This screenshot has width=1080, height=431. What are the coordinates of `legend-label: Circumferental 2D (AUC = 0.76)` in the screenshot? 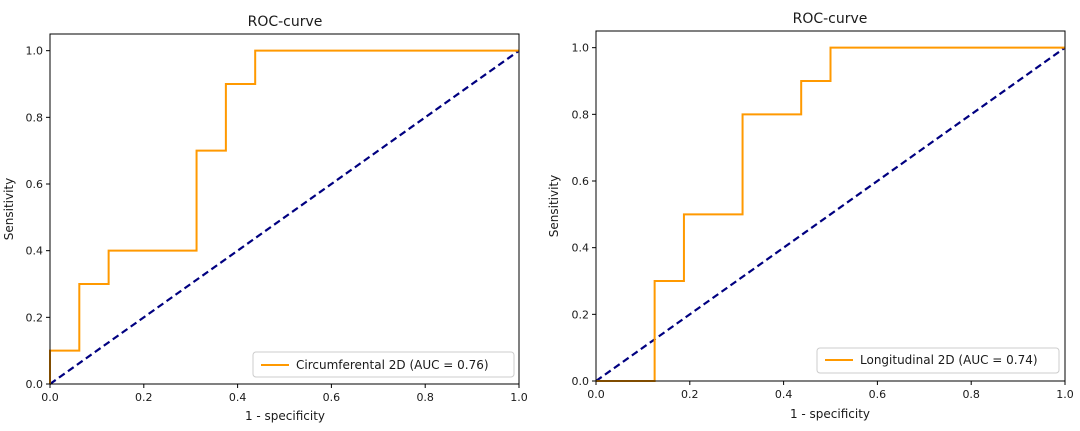 It's located at (392, 365).